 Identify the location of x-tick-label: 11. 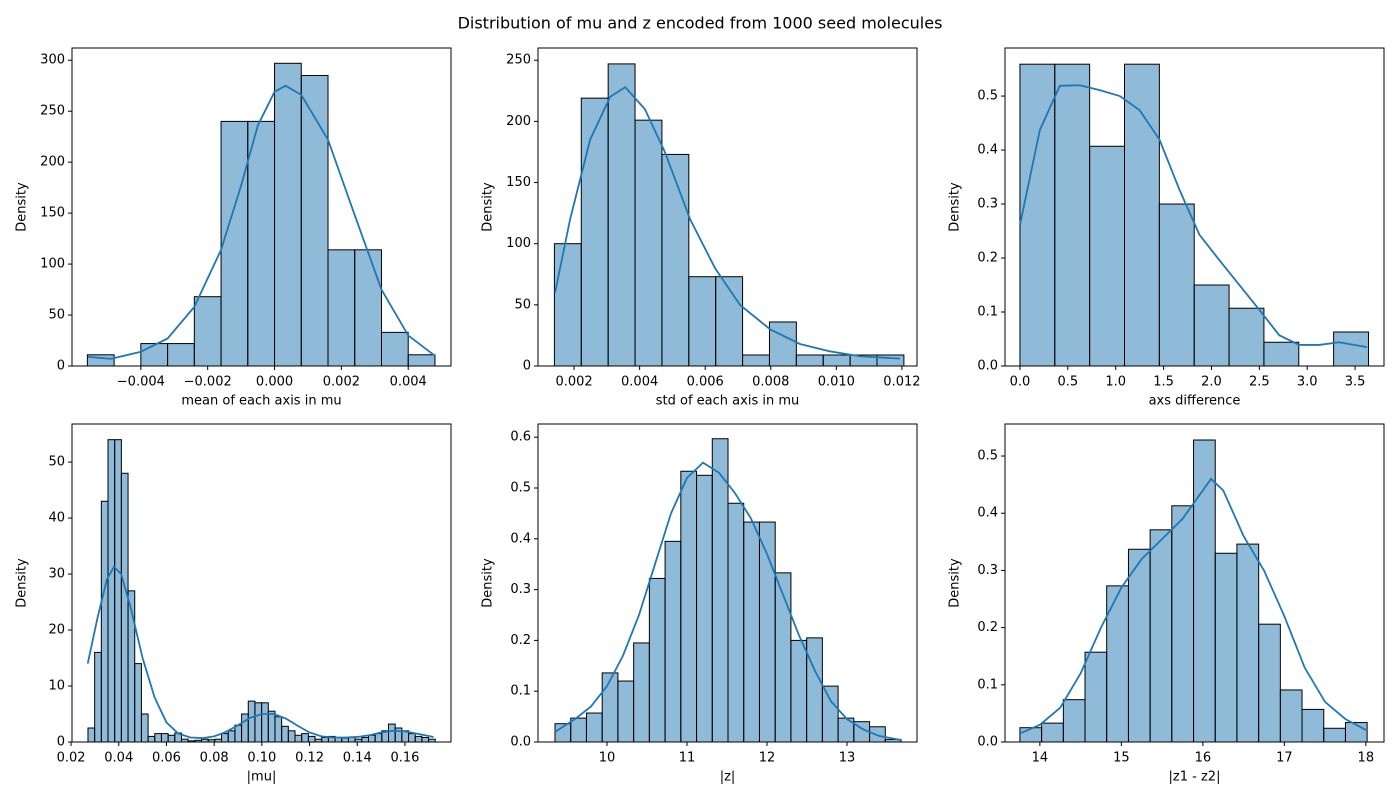
(687, 758).